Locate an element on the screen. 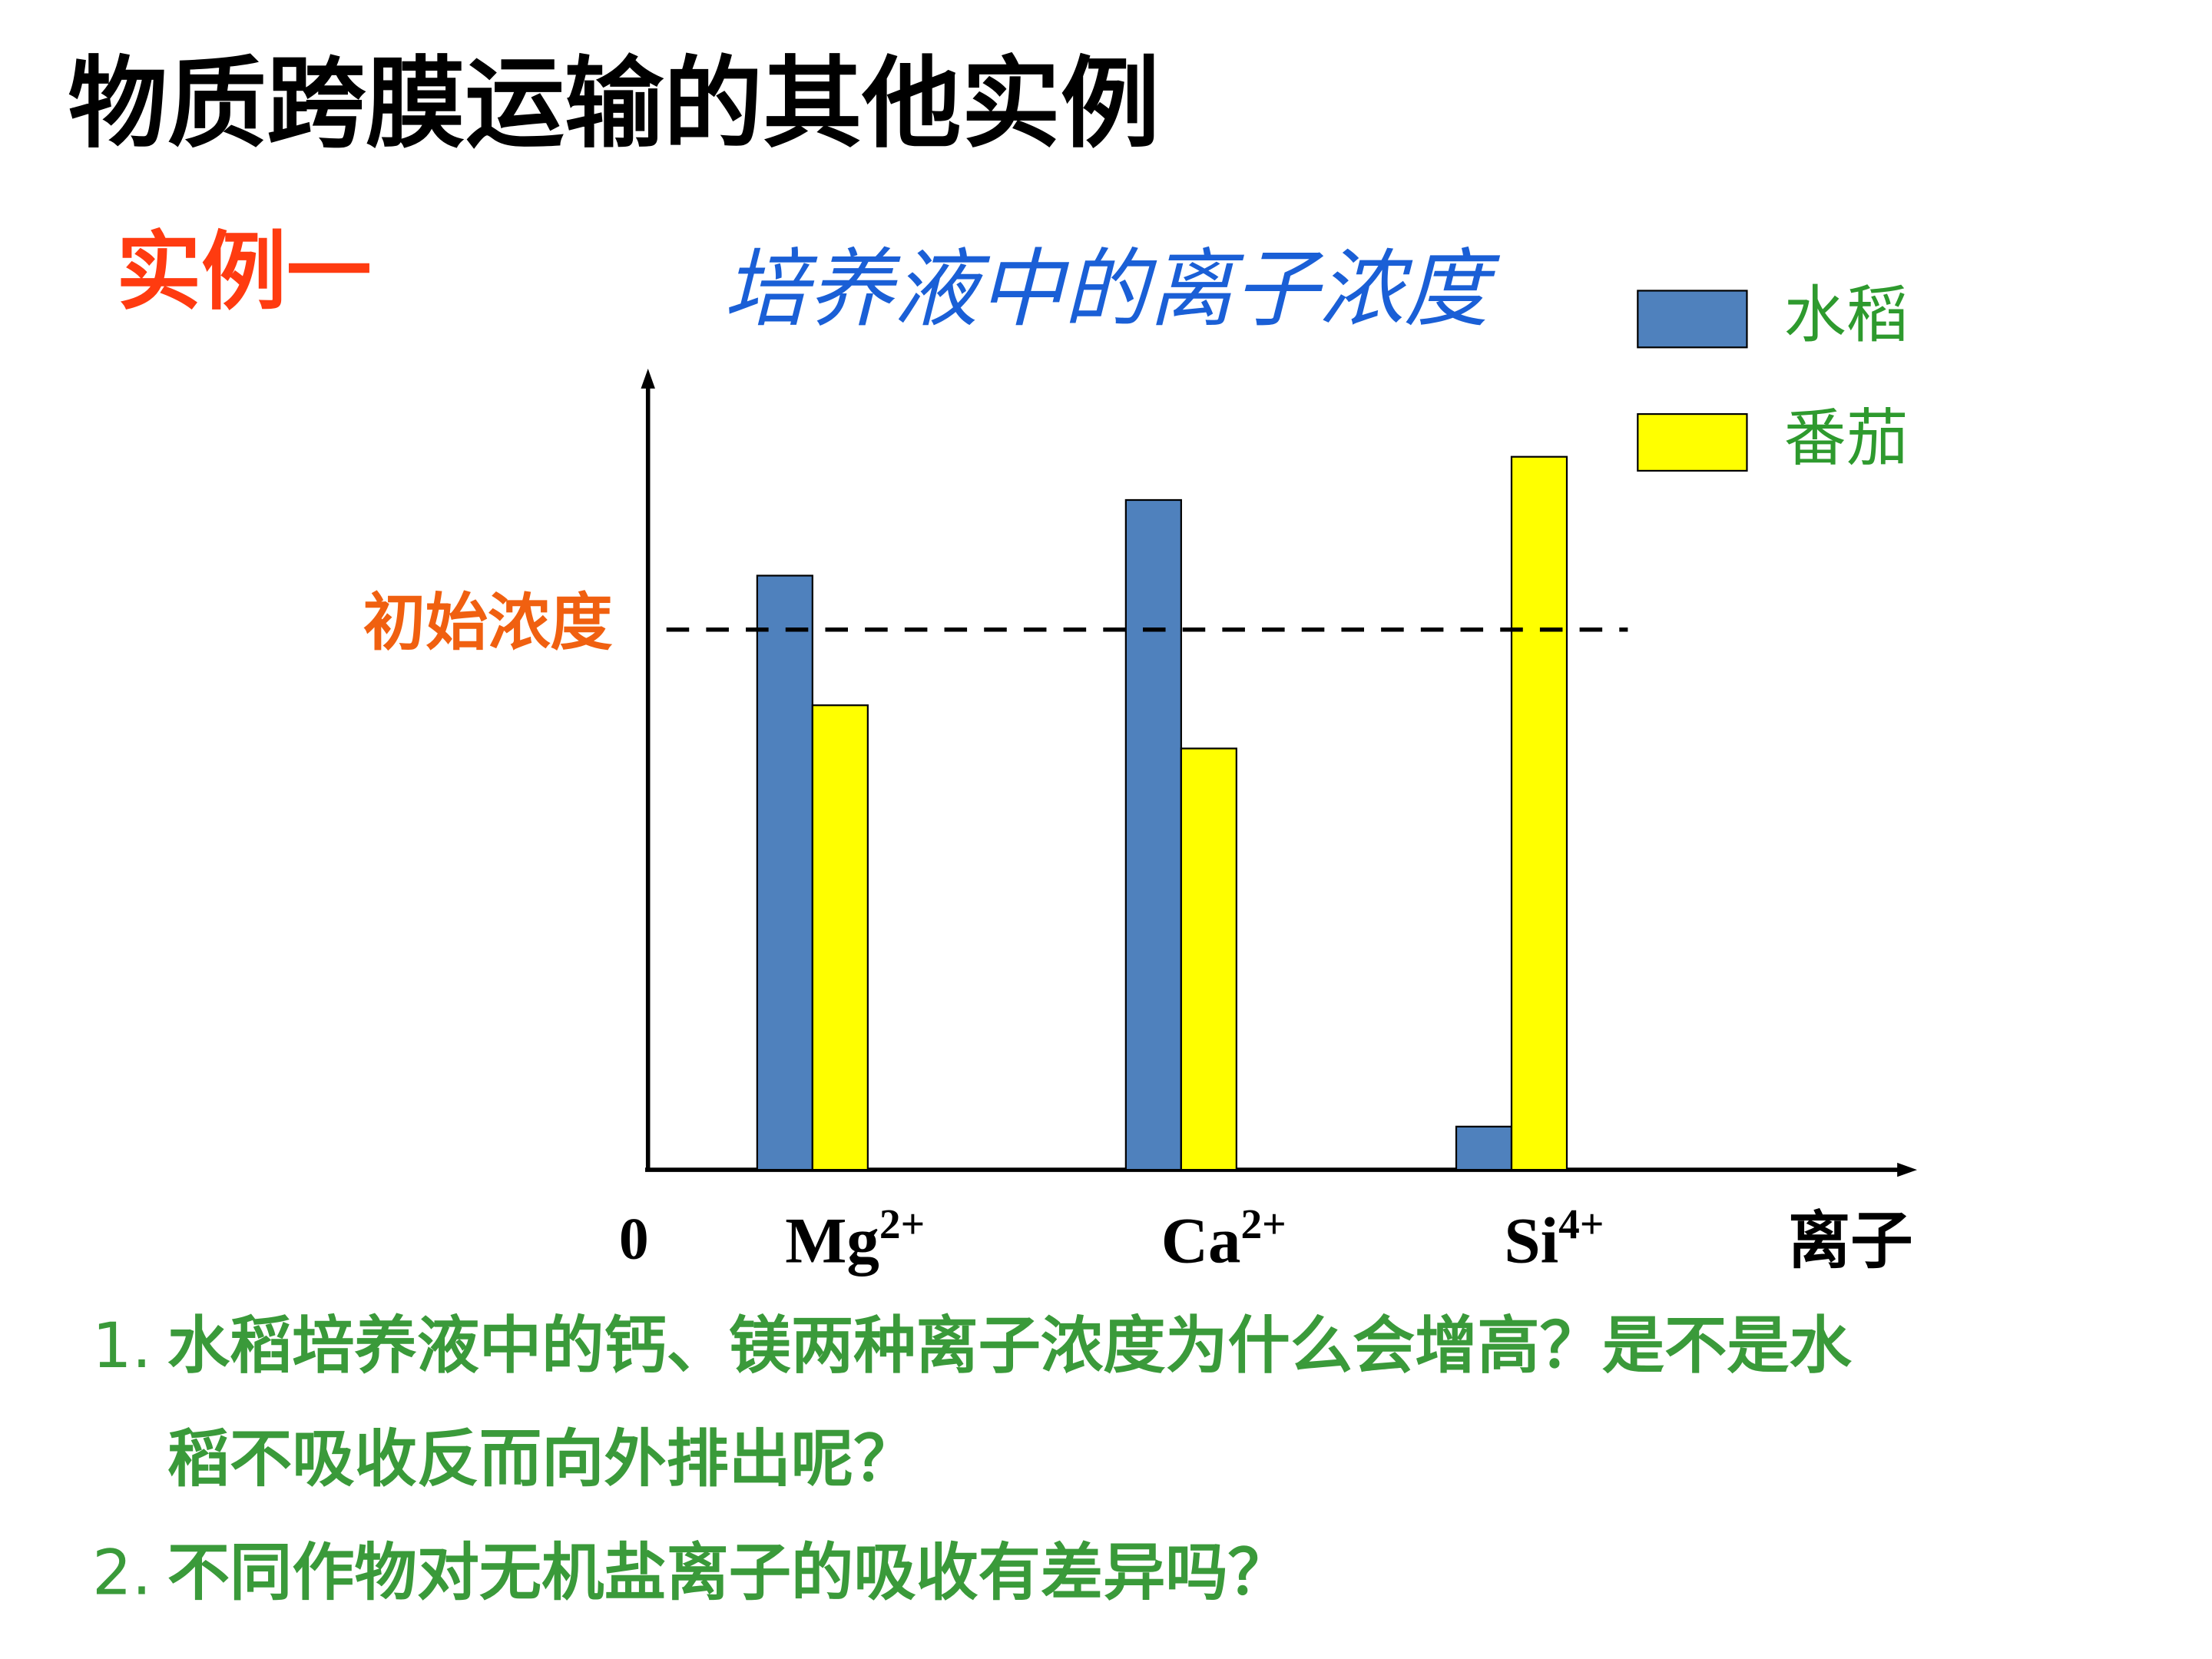  ion-symbol: Ca is located at coordinates (1201, 1241).